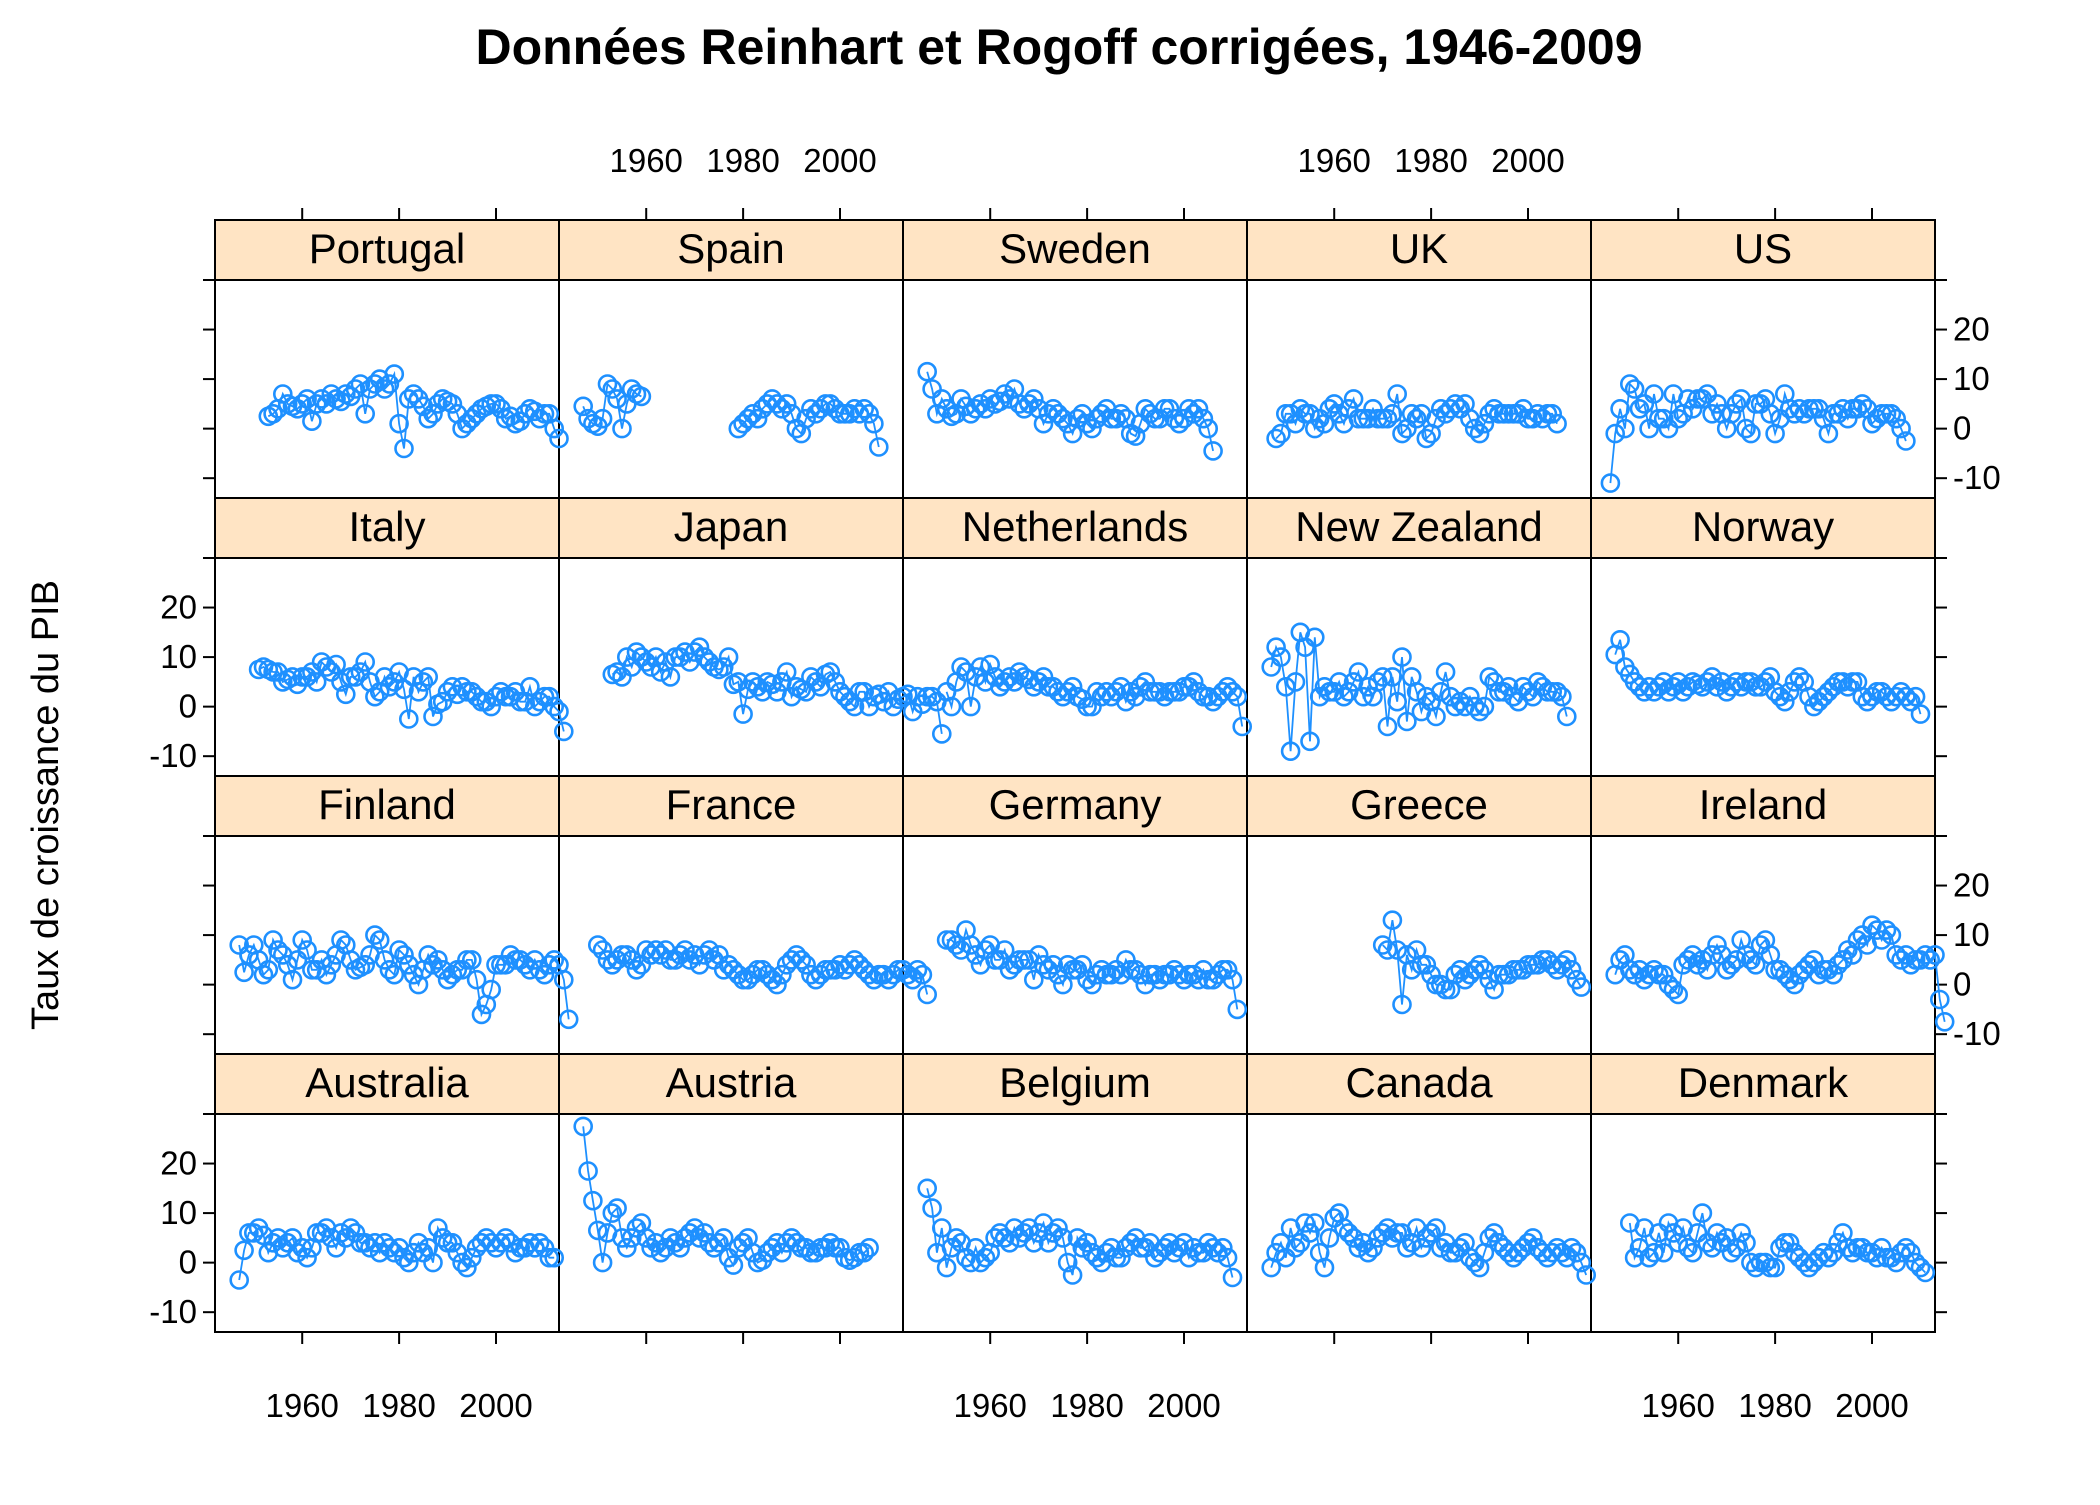 The width and height of the screenshot is (2100, 1505). What do you see at coordinates (1183, 1405) in the screenshot?
I see `x-tick-label: 2000` at bounding box center [1183, 1405].